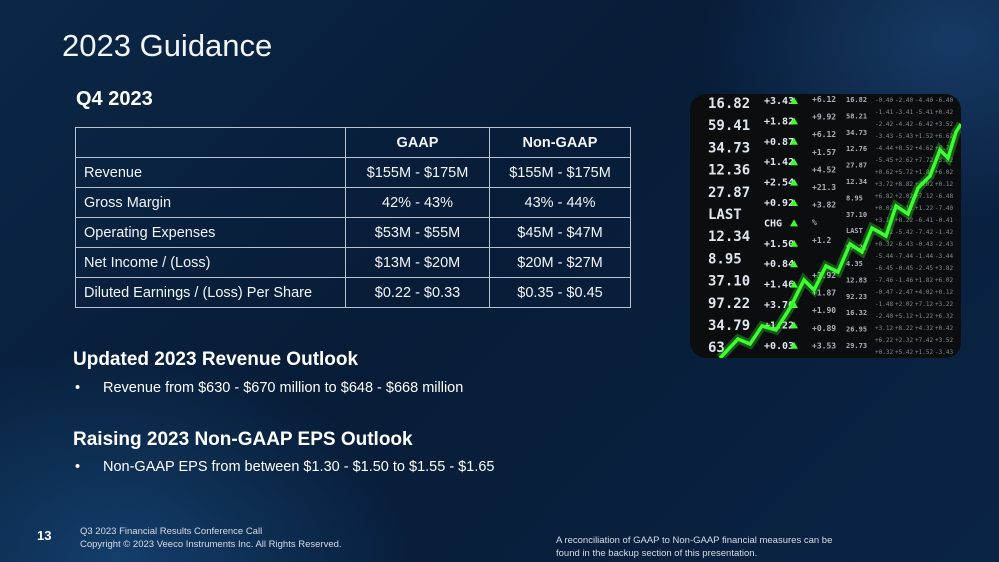 Image resolution: width=999 pixels, height=562 pixels. Describe the element at coordinates (856, 166) in the screenshot. I see `ticker-value: 27.87` at that location.